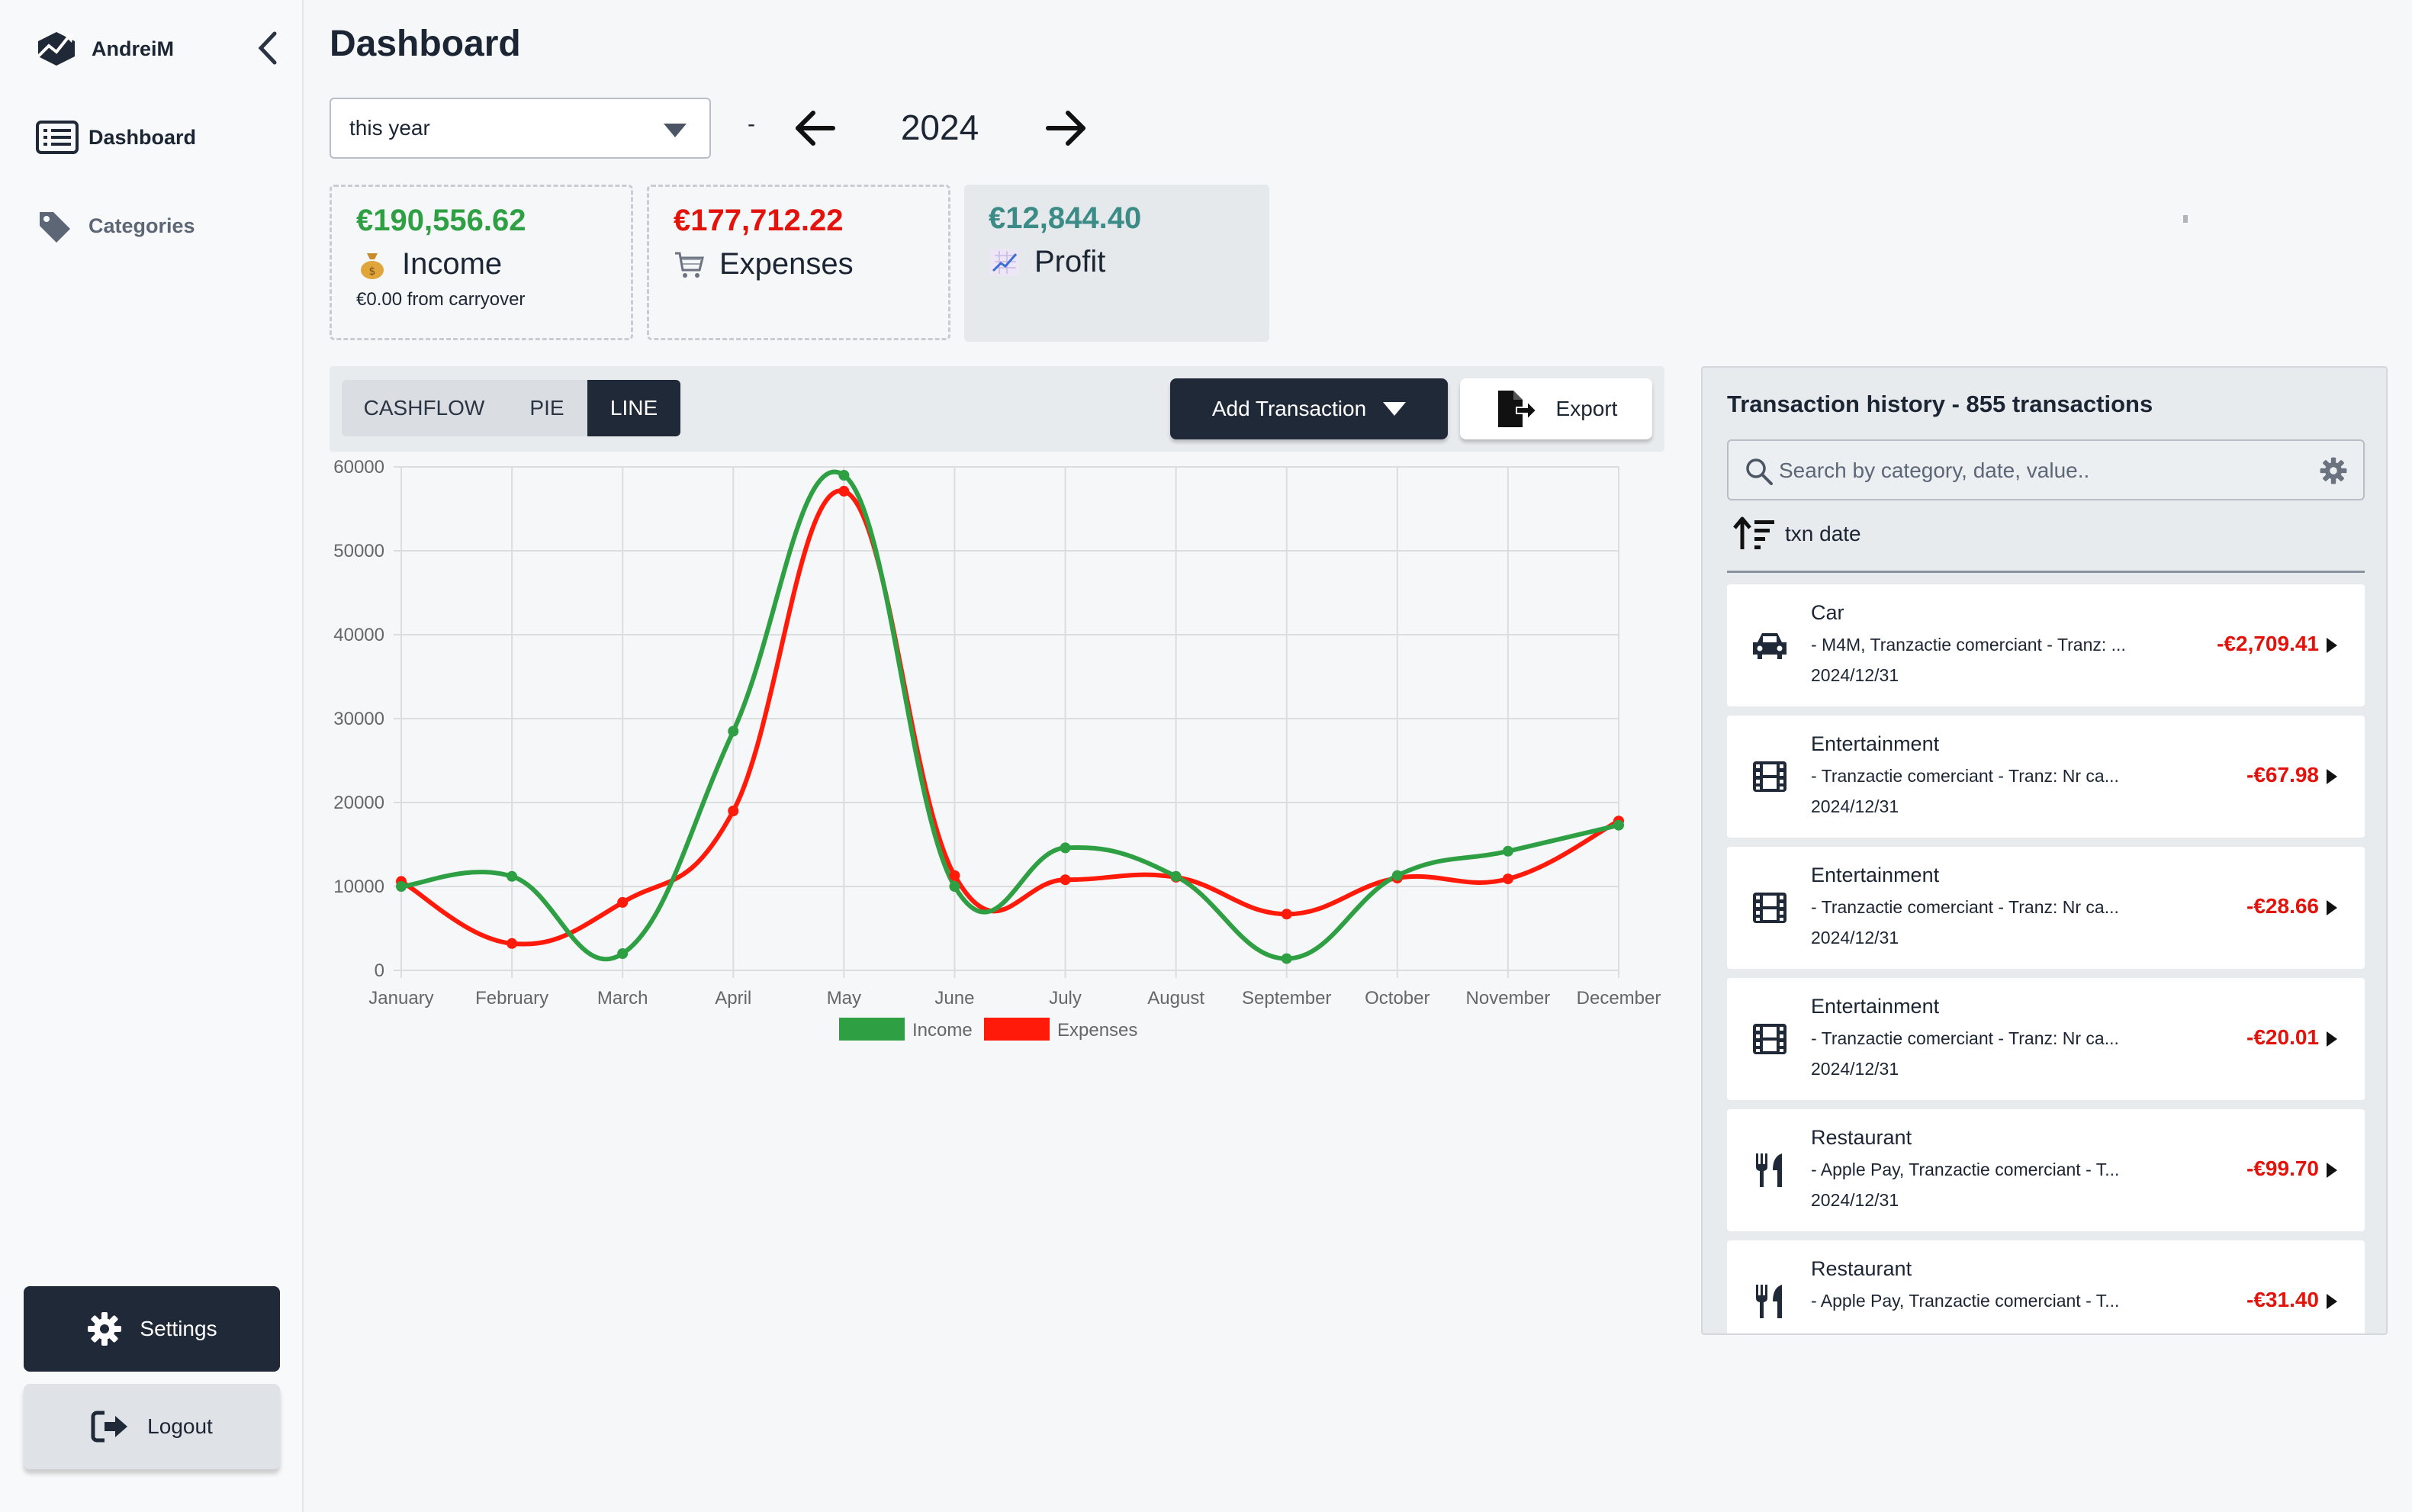 The height and width of the screenshot is (1512, 2412). I want to click on arrow-right-icon, so click(1066, 129).